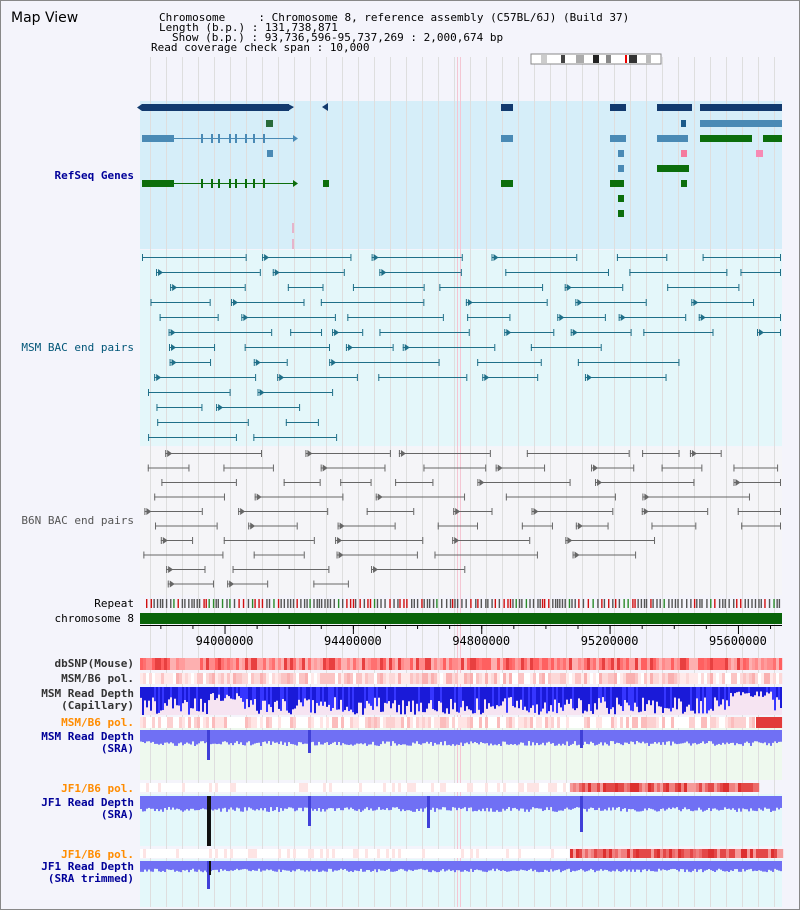 The width and height of the screenshot is (800, 910). What do you see at coordinates (94, 175) in the screenshot?
I see `refseq-genes-label: RefSeq Genes` at bounding box center [94, 175].